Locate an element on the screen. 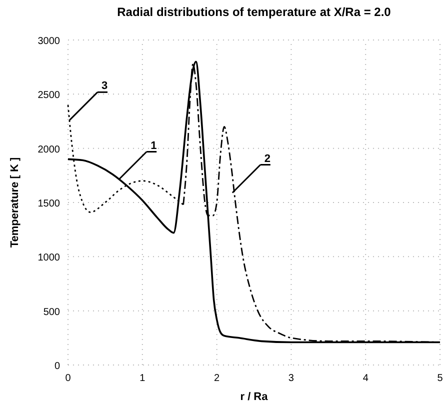 This screenshot has height=408, width=446. annotation: 2 is located at coordinates (267, 158).